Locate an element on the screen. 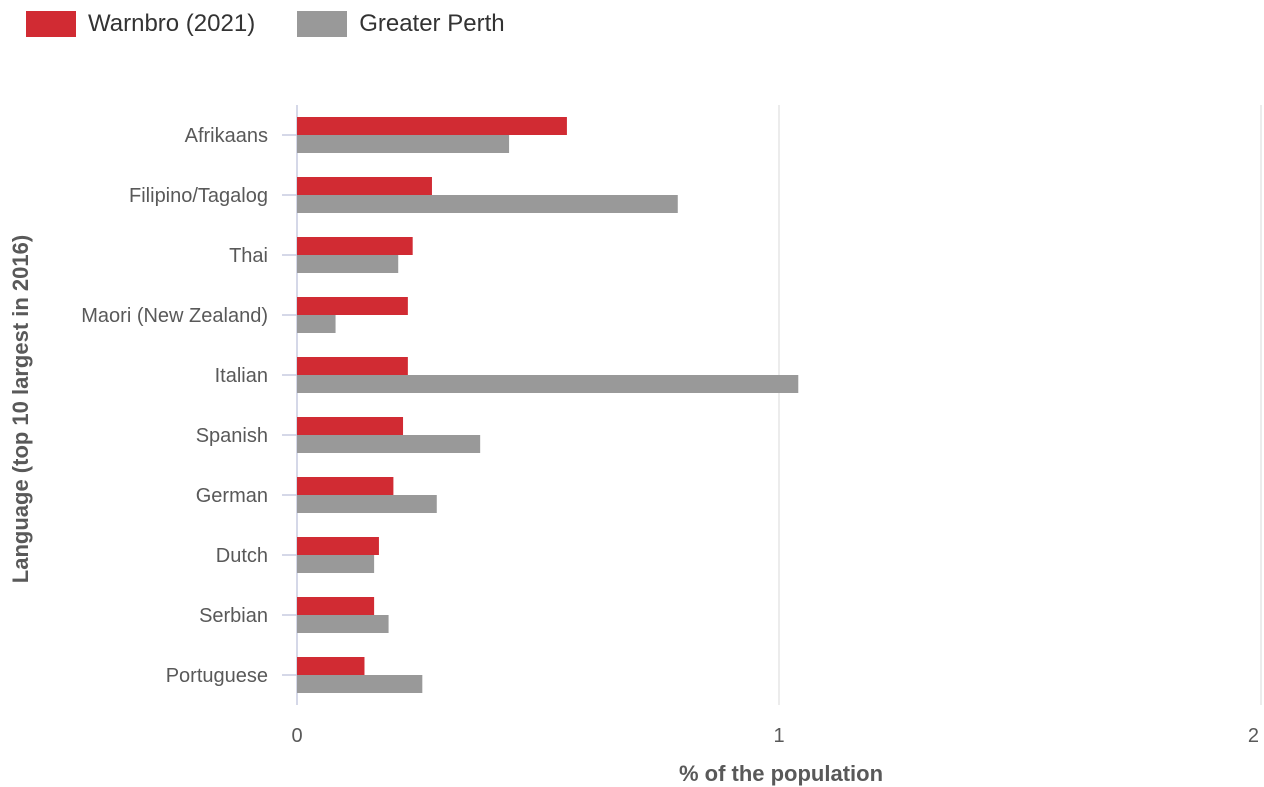  y-axis-title: Language (top 10 largest in 2016) is located at coordinates (20, 409).